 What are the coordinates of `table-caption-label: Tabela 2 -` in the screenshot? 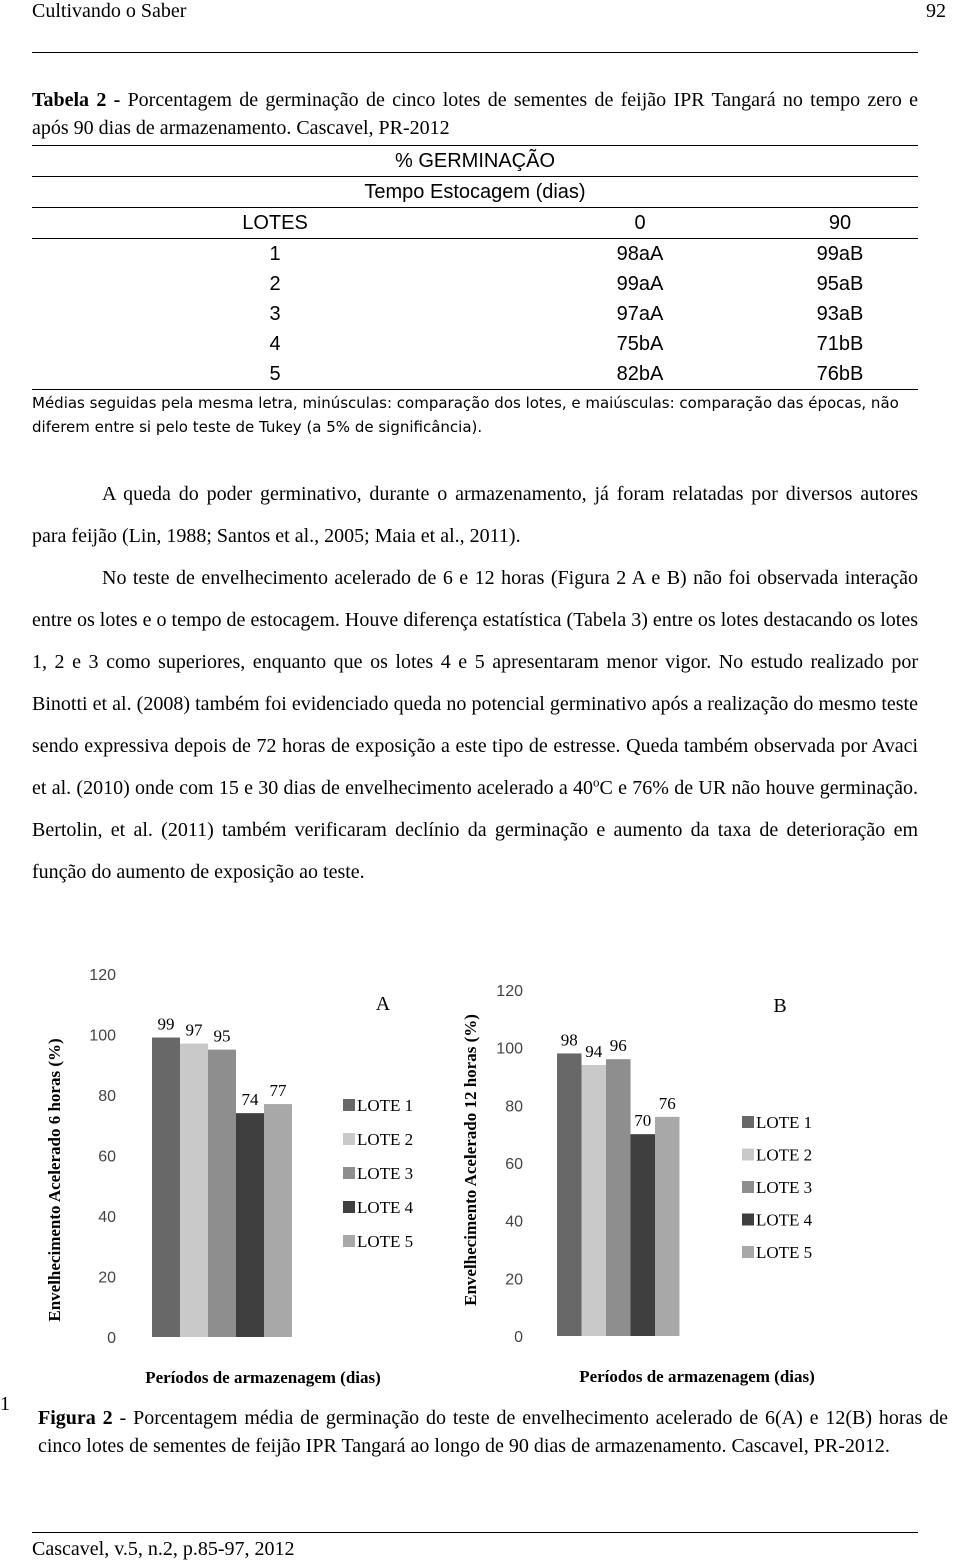 It's located at (76, 100).